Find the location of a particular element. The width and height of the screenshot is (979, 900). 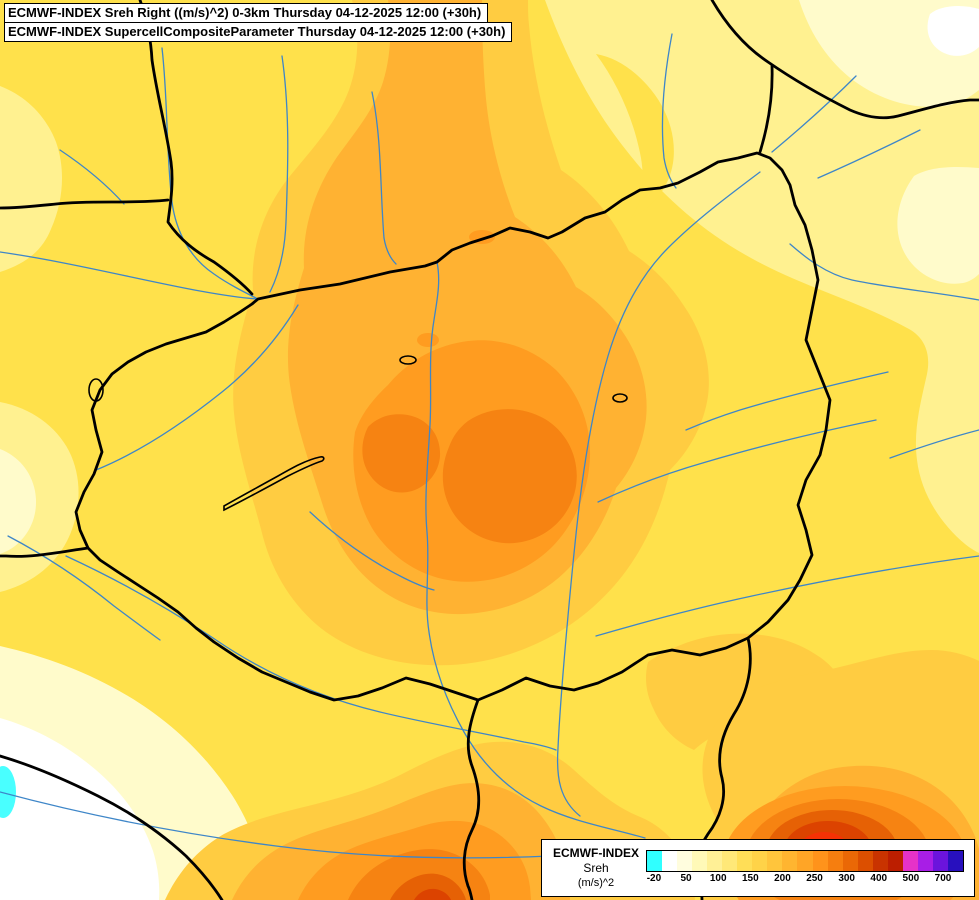

contour-orange4-core-east is located at coordinates (509, 476).